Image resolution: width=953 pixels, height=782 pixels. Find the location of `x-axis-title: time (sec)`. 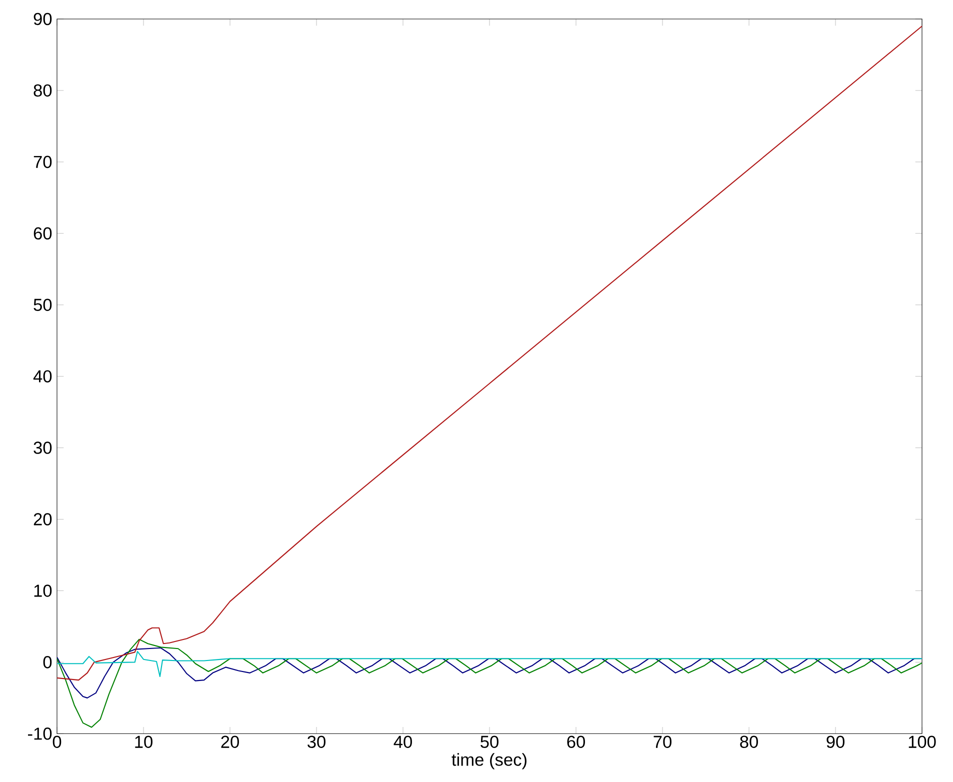

x-axis-title: time (sec) is located at coordinates (489, 761).